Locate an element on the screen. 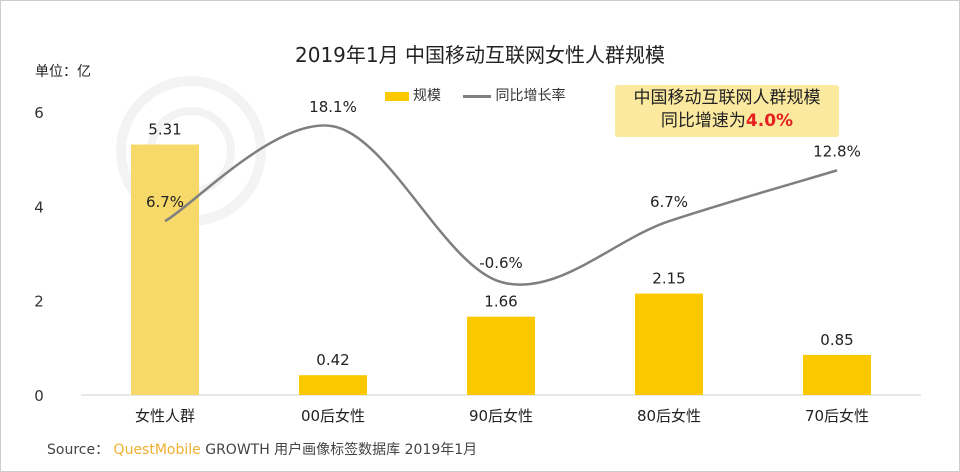 The width and height of the screenshot is (960, 472). callout-box: 中国移动互联网人群规模 同比增速为4.0% is located at coordinates (727, 111).